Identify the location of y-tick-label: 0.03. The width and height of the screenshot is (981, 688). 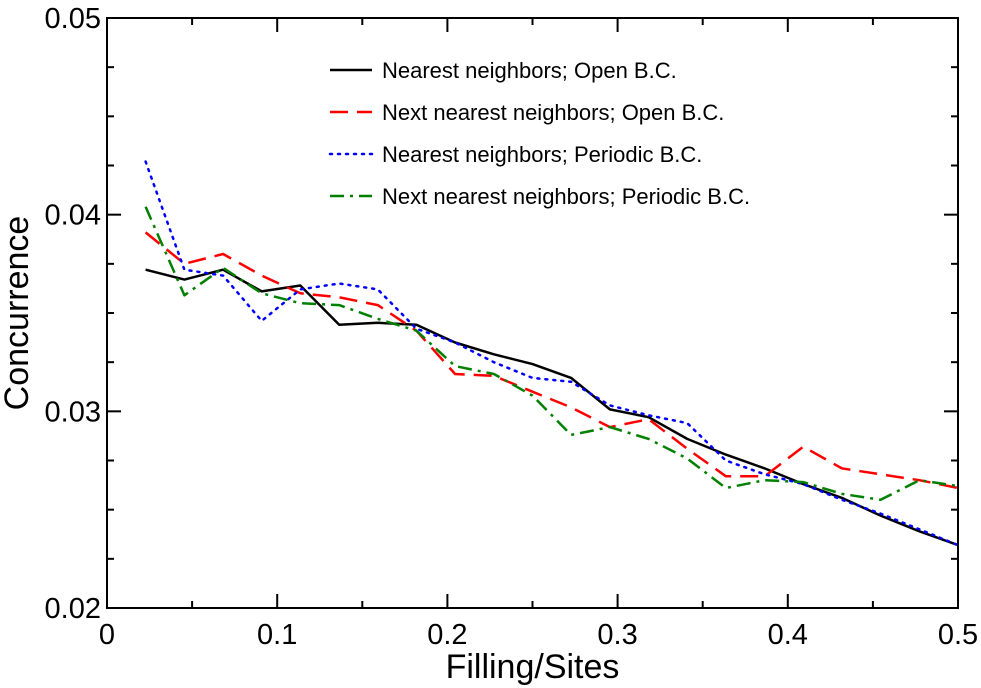
(73, 412).